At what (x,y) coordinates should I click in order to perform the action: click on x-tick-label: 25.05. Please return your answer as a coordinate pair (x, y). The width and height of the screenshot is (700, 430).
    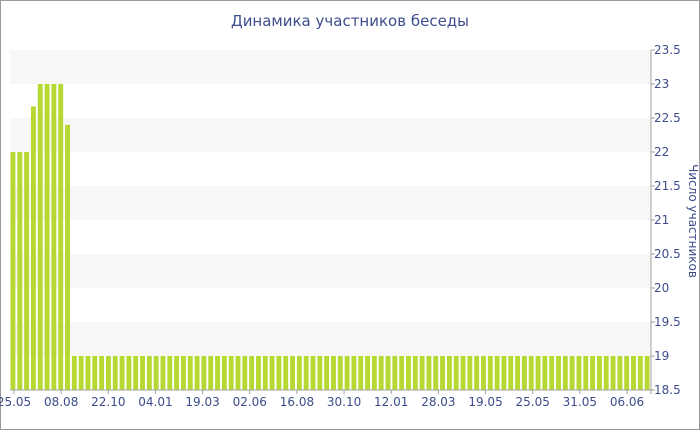
    Looking at the image, I should click on (15, 402).